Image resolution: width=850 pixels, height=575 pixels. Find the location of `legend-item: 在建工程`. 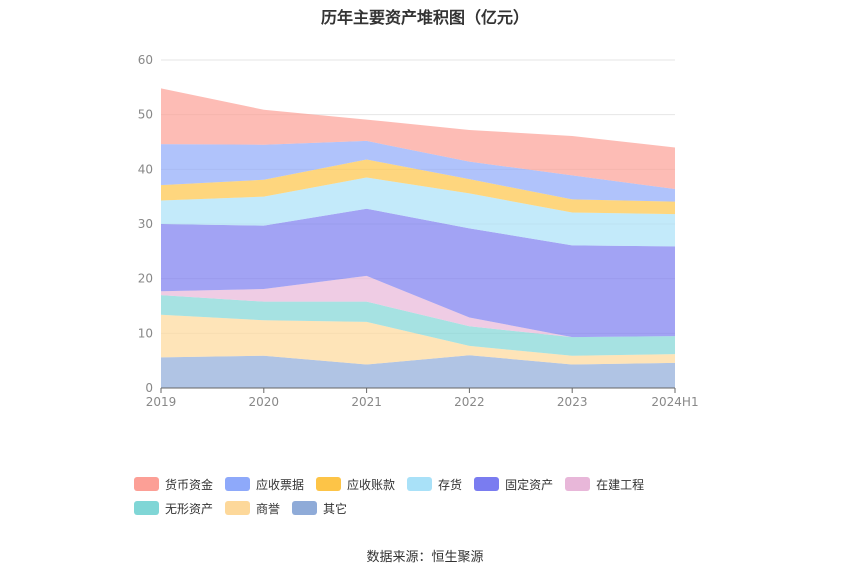

legend-item: 在建工程 is located at coordinates (604, 484).